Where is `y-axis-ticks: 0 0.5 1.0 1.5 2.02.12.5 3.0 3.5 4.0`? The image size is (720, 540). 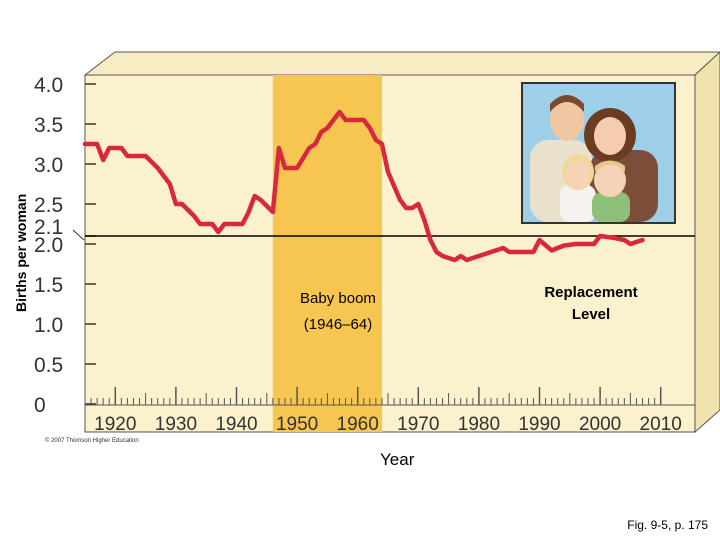 y-axis-ticks: 0 0.5 1.0 1.5 2.02.12.5 3.0 3.5 4.0 is located at coordinates (65, 245).